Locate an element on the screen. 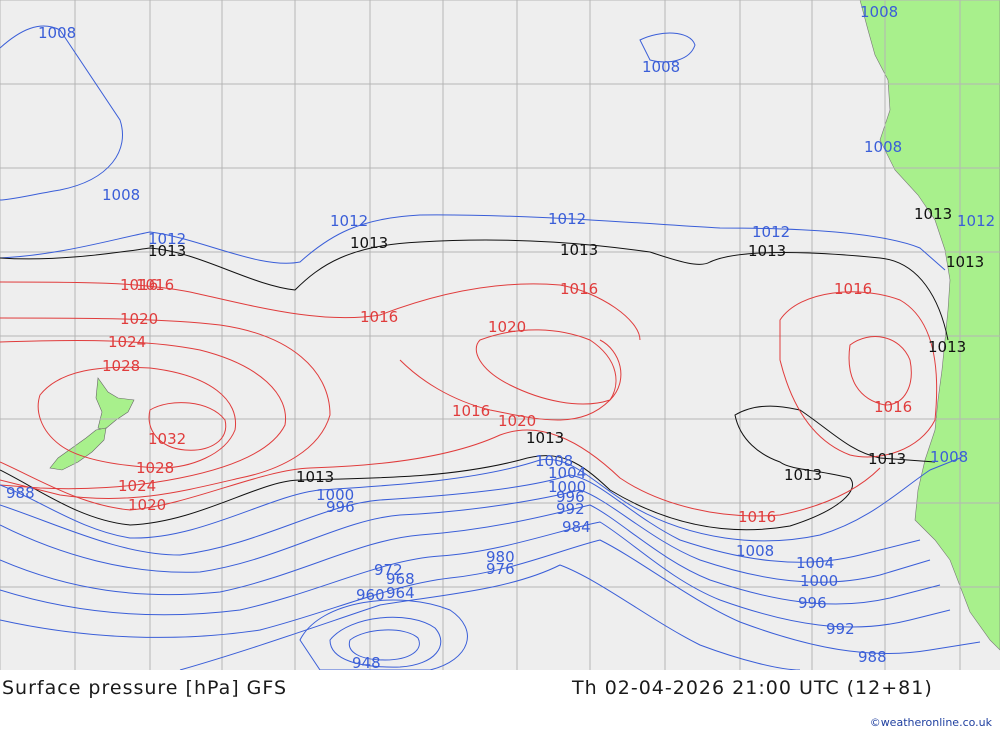  land-south-america is located at coordinates (929, 325).